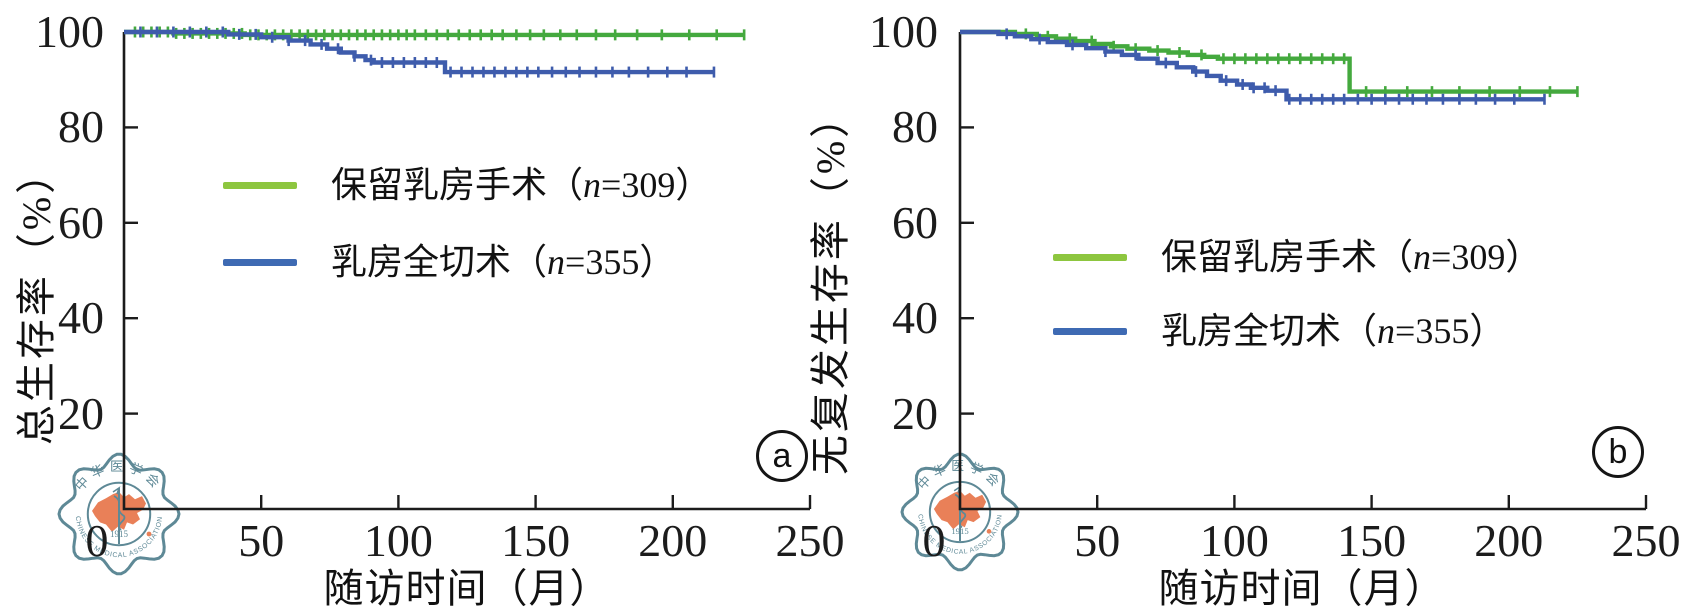 This screenshot has height=613, width=1690. I want to click on panel-letter-b: b, so click(1618, 452).